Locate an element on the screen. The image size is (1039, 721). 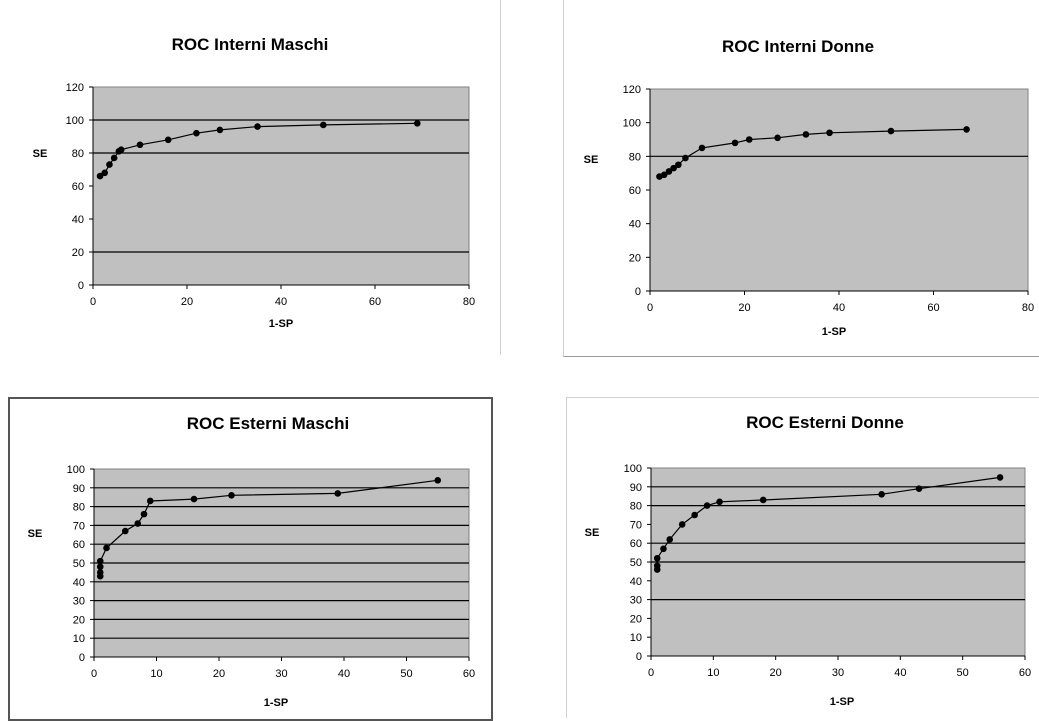
y-tick-label: 10 is located at coordinates (79, 639).